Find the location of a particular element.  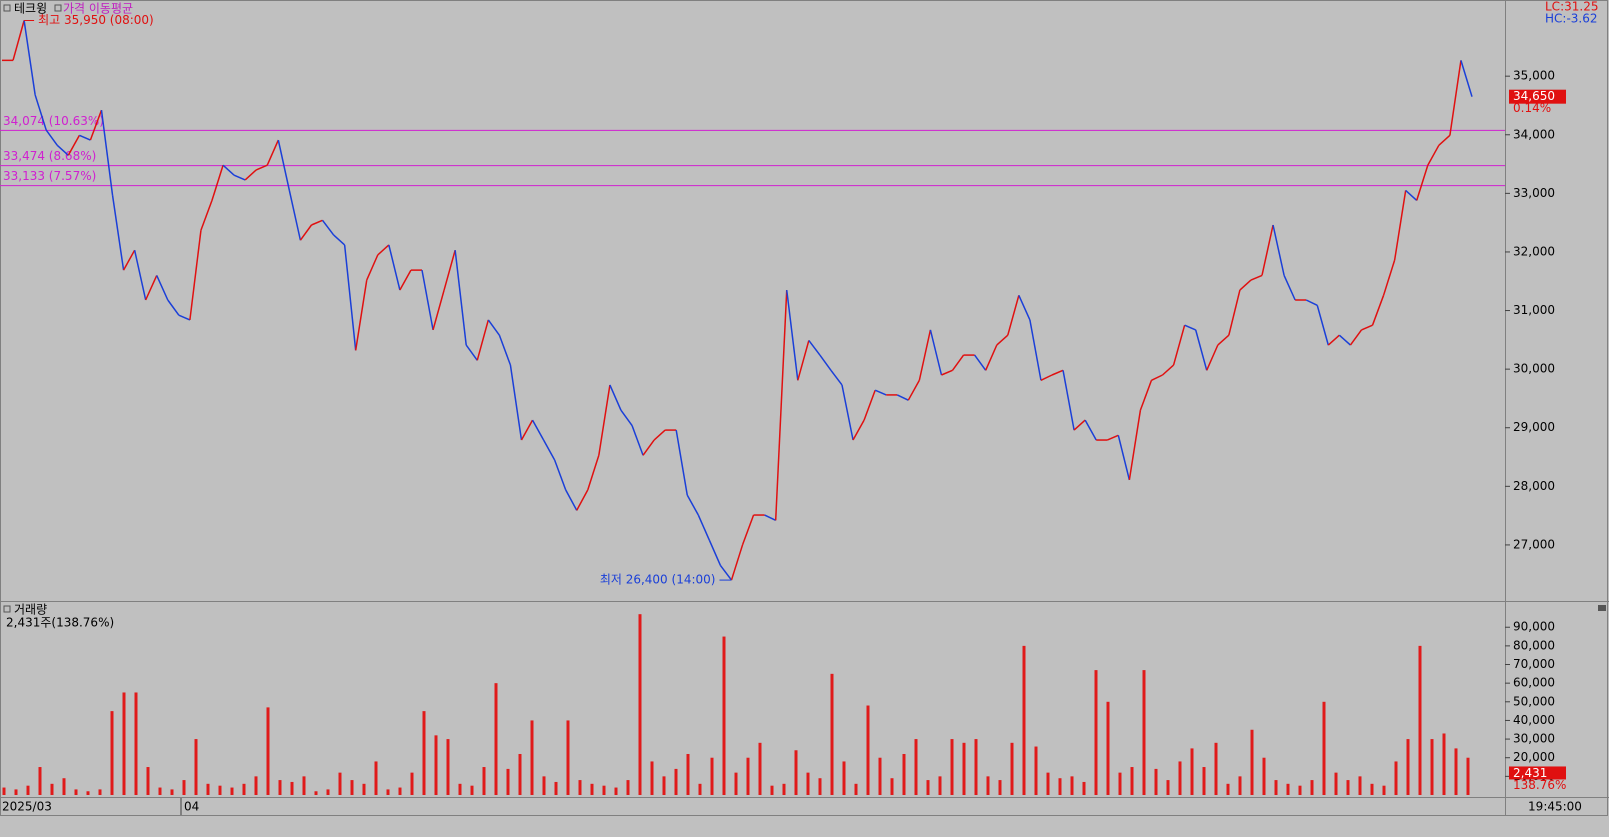

current-price: 34,650 is located at coordinates (1534, 96).